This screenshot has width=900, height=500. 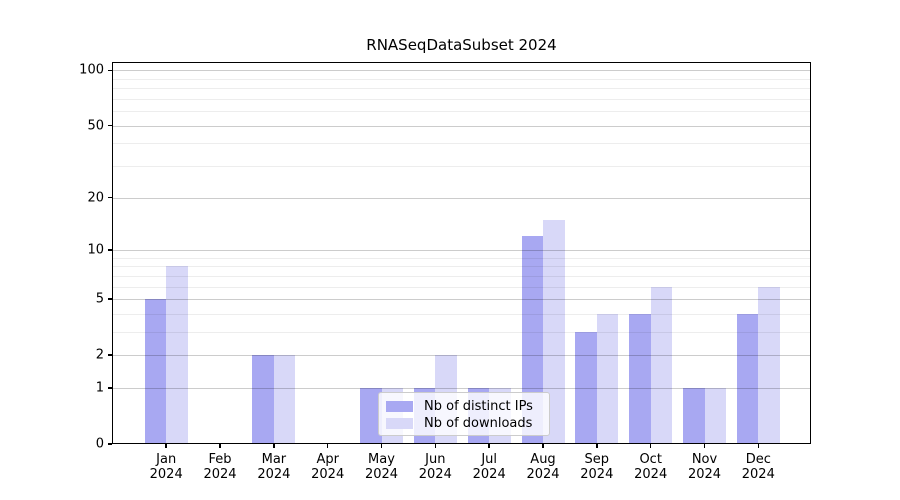 What do you see at coordinates (166, 446) in the screenshot?
I see `x-tick-mark-jan` at bounding box center [166, 446].